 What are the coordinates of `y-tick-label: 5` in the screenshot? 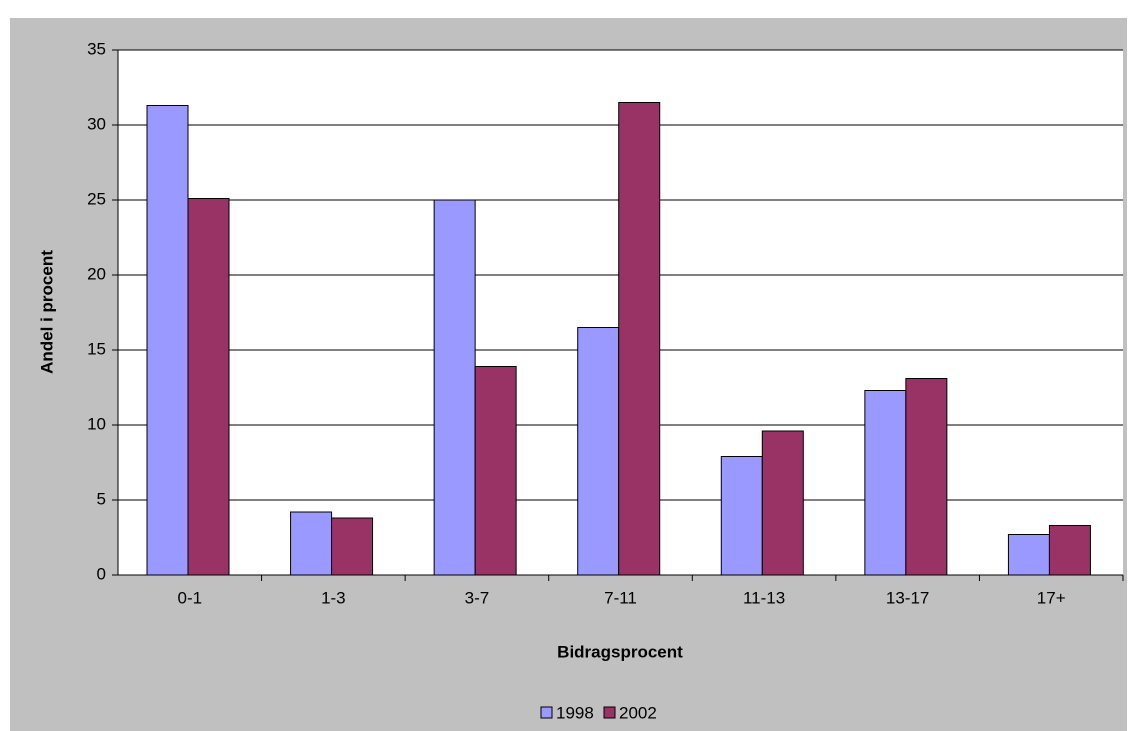 It's located at (101, 498).